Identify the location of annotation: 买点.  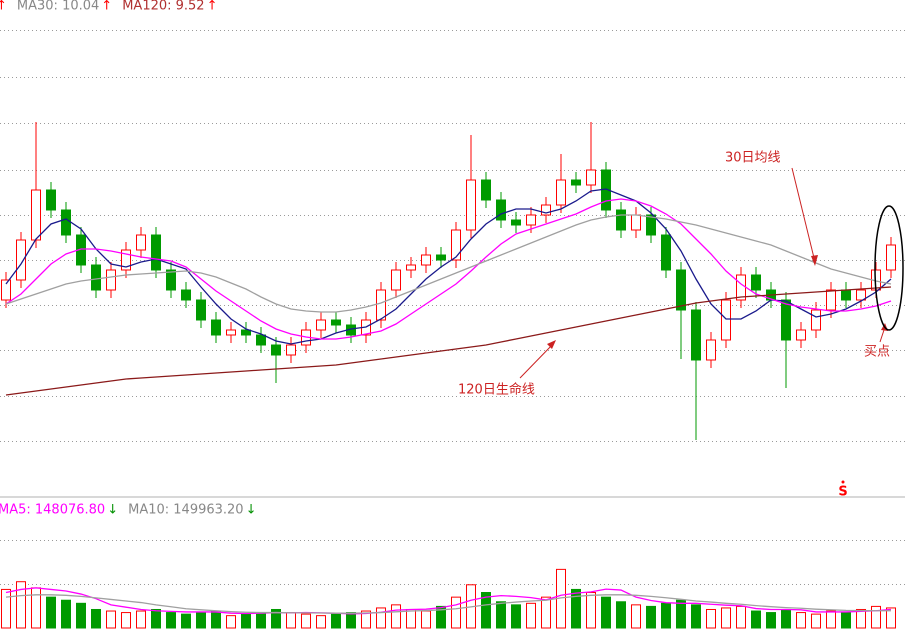
(877, 352).